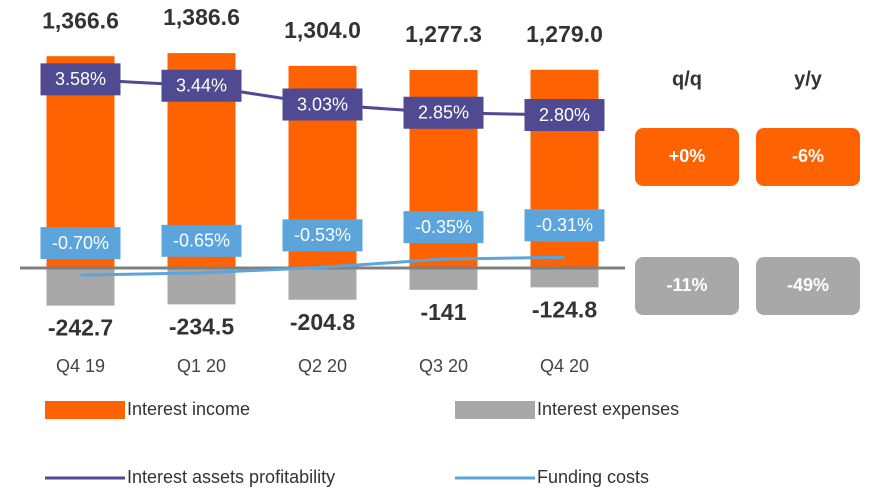 The height and width of the screenshot is (493, 876). What do you see at coordinates (188, 409) in the screenshot?
I see `legend-label: Interest income` at bounding box center [188, 409].